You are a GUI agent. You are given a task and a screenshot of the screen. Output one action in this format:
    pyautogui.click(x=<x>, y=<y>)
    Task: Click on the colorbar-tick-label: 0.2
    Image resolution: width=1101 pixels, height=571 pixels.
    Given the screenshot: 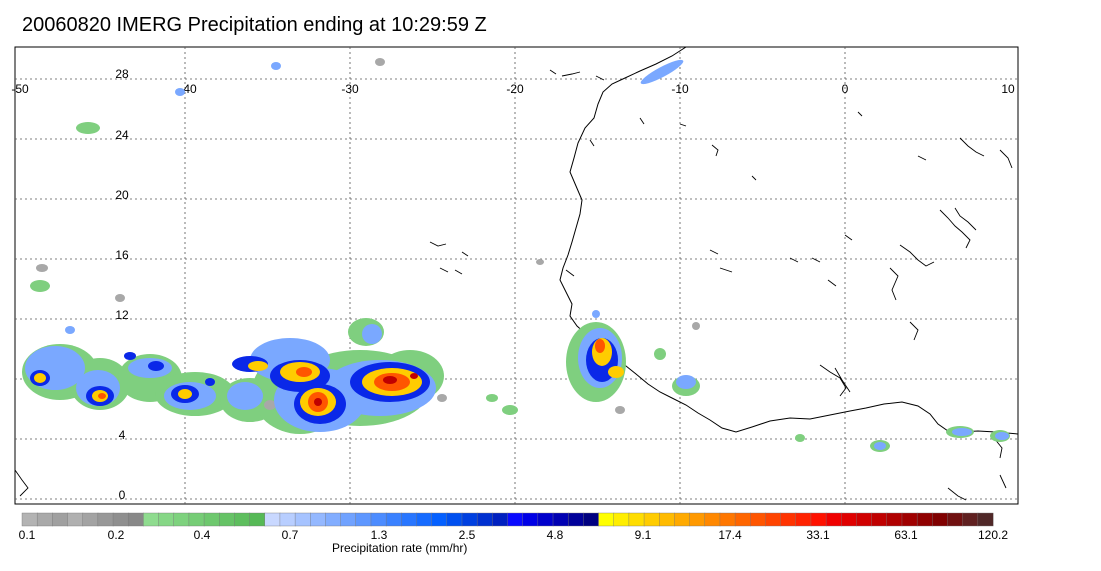 What is the action you would take?
    pyautogui.click(x=116, y=535)
    